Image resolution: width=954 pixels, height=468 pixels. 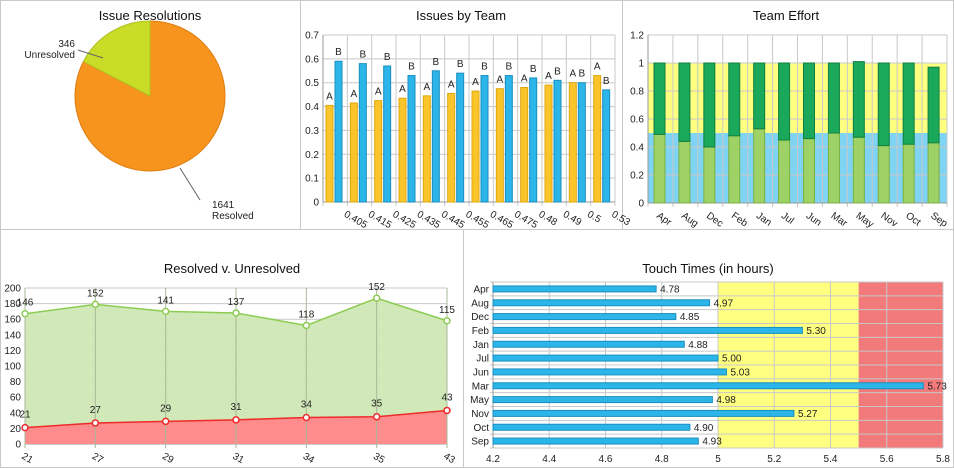 What do you see at coordinates (316, 203) in the screenshot?
I see `team-ytick: 0` at bounding box center [316, 203].